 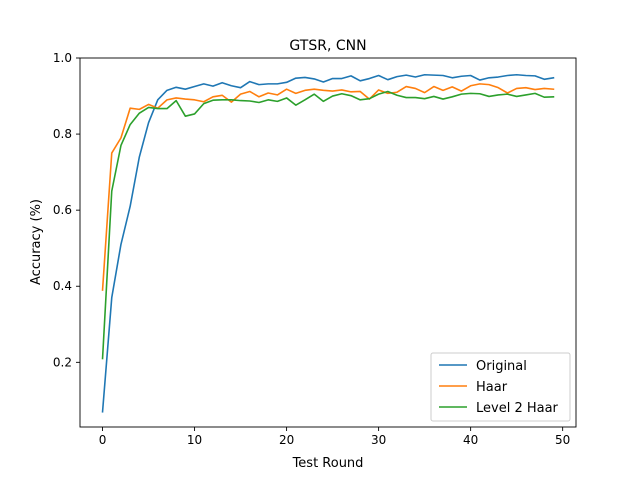 I want to click on x-tick-label: 0, so click(x=103, y=440).